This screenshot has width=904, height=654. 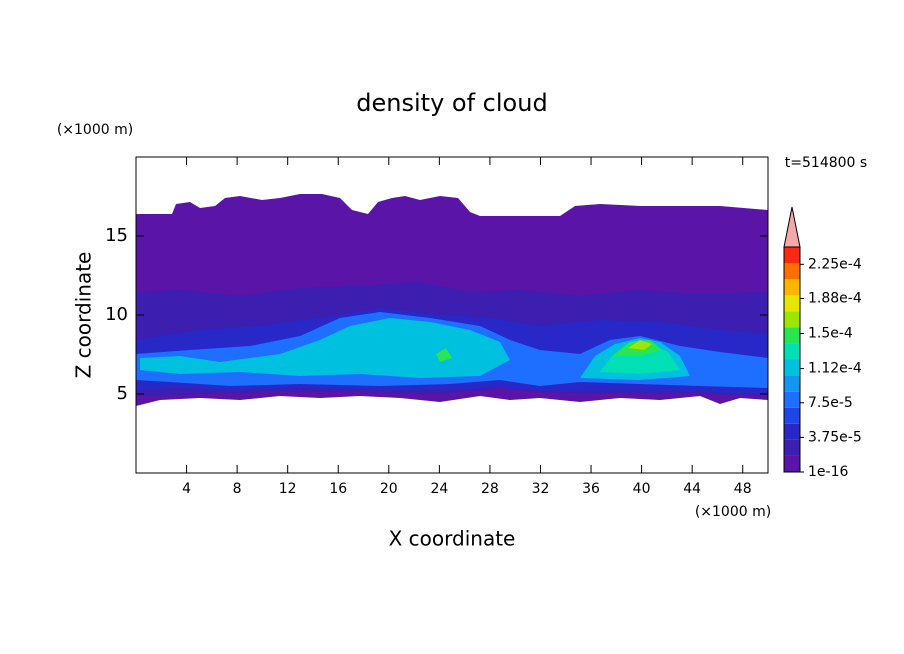 What do you see at coordinates (116, 314) in the screenshot?
I see `y-tick-label: 10` at bounding box center [116, 314].